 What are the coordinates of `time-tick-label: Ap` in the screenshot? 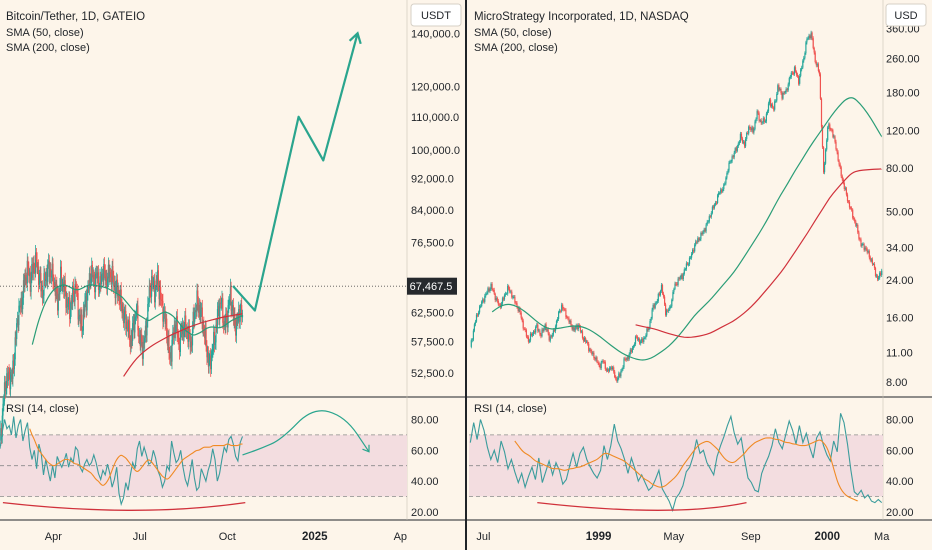 It's located at (400, 537).